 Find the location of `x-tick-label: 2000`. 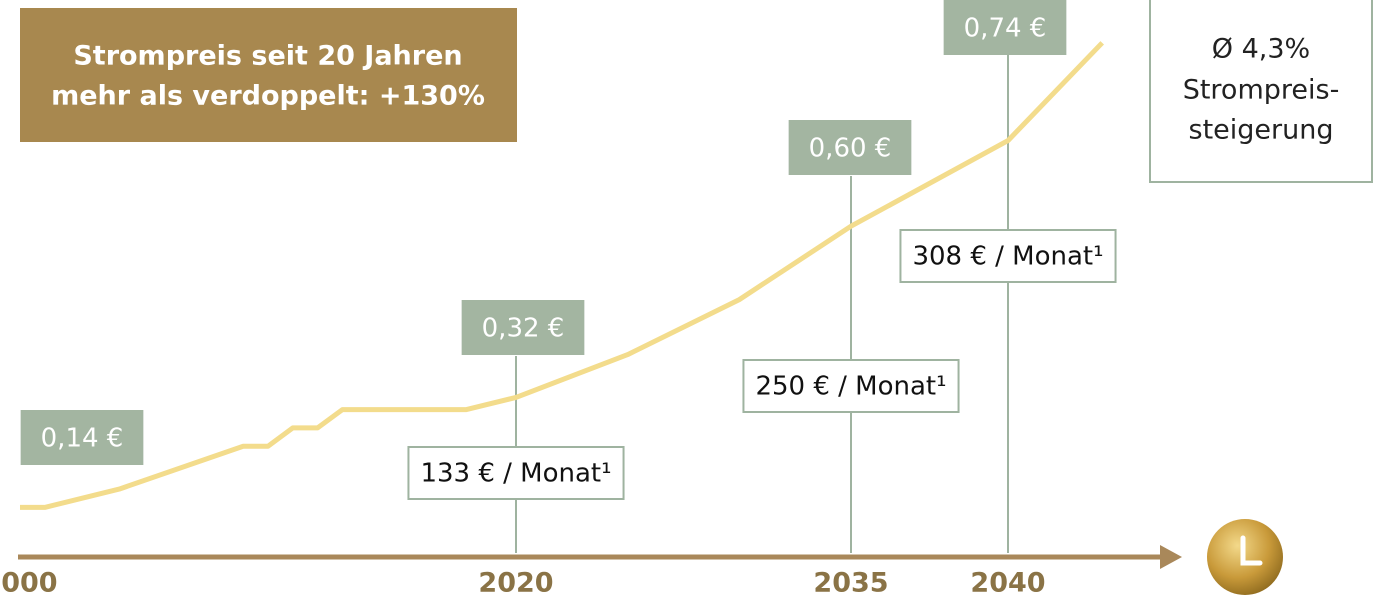

x-tick-label: 2000 is located at coordinates (29, 583).